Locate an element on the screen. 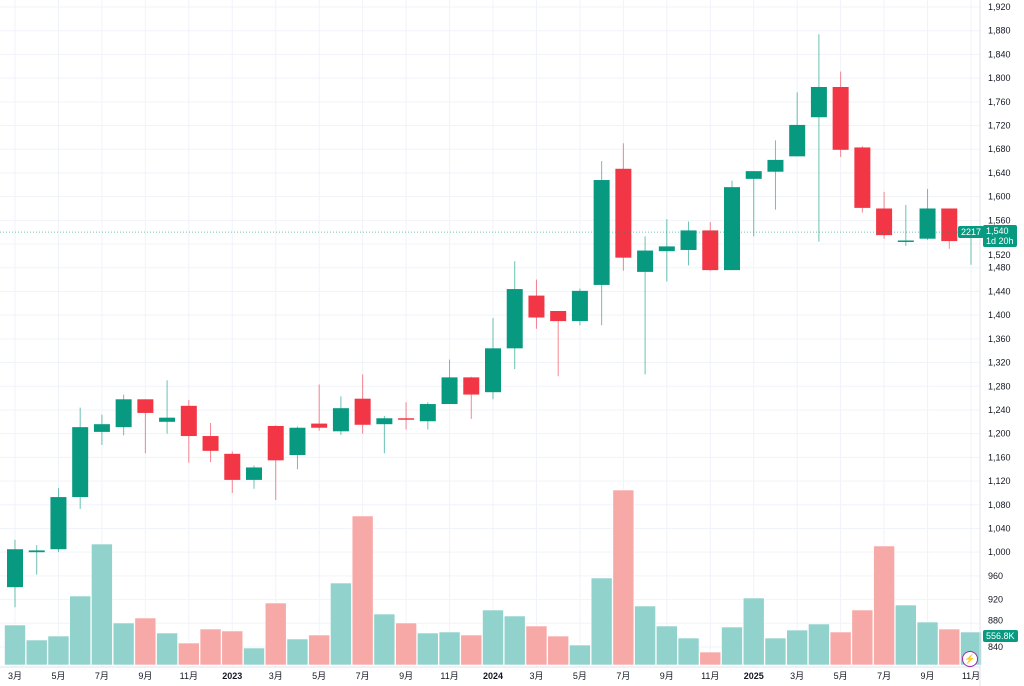 This screenshot has height=686, width=1024. lightning-icon: ⚡ is located at coordinates (970, 659).